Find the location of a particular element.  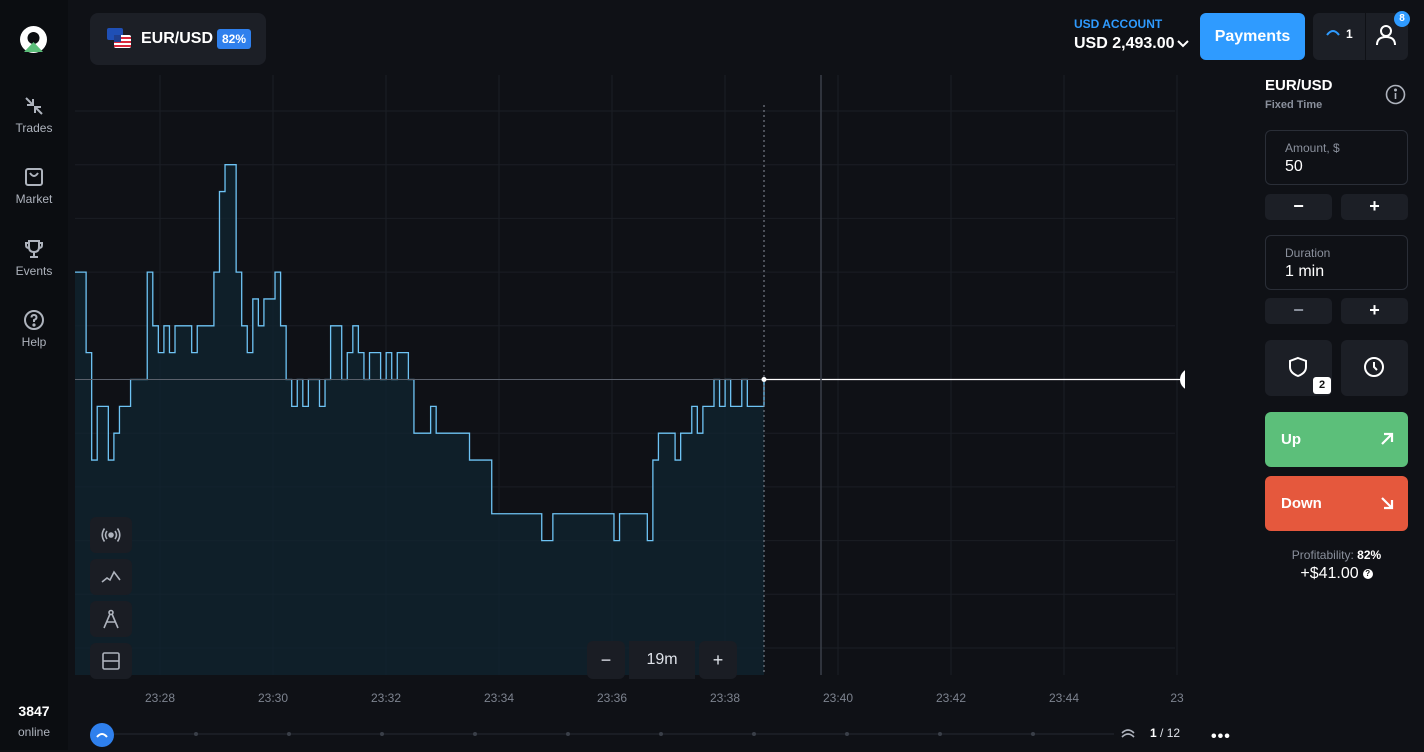

indicator-line-icon is located at coordinates (111, 576).